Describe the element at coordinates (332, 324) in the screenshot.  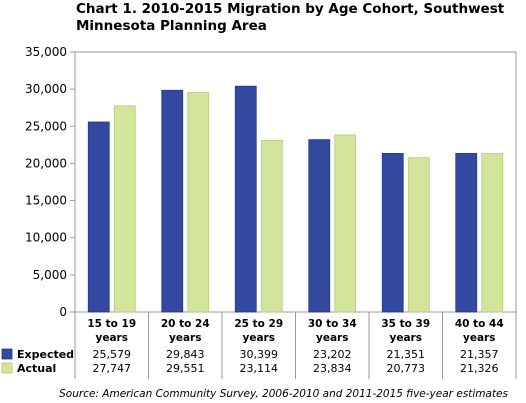
I see `x-tick-label: 30 to 34` at that location.